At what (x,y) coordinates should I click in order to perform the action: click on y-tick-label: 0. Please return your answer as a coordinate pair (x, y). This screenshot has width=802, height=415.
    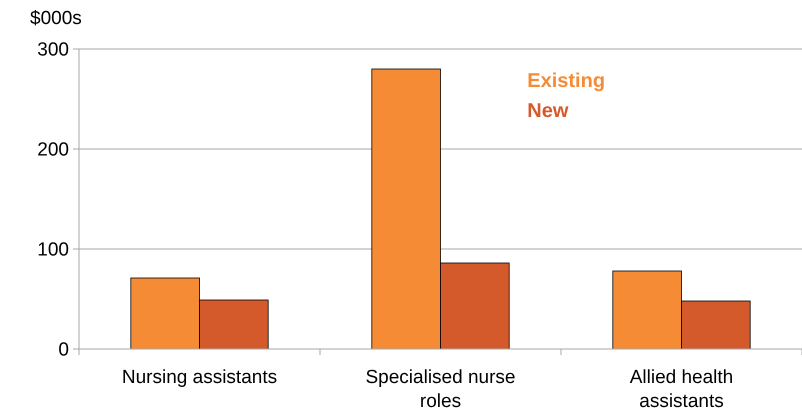
    Looking at the image, I should click on (63, 350).